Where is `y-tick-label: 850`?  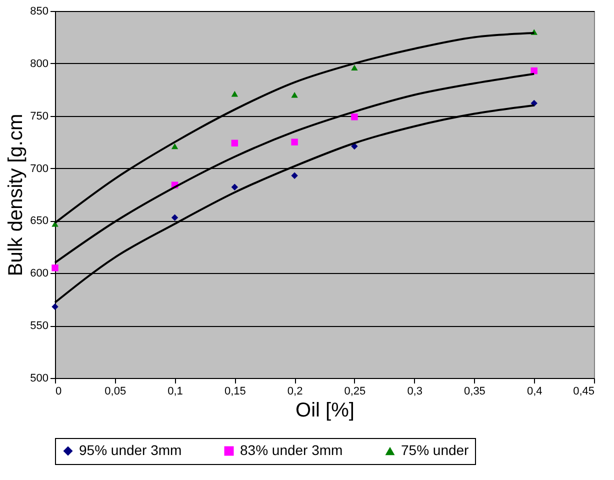
y-tick-label: 850 is located at coordinates (39, 12).